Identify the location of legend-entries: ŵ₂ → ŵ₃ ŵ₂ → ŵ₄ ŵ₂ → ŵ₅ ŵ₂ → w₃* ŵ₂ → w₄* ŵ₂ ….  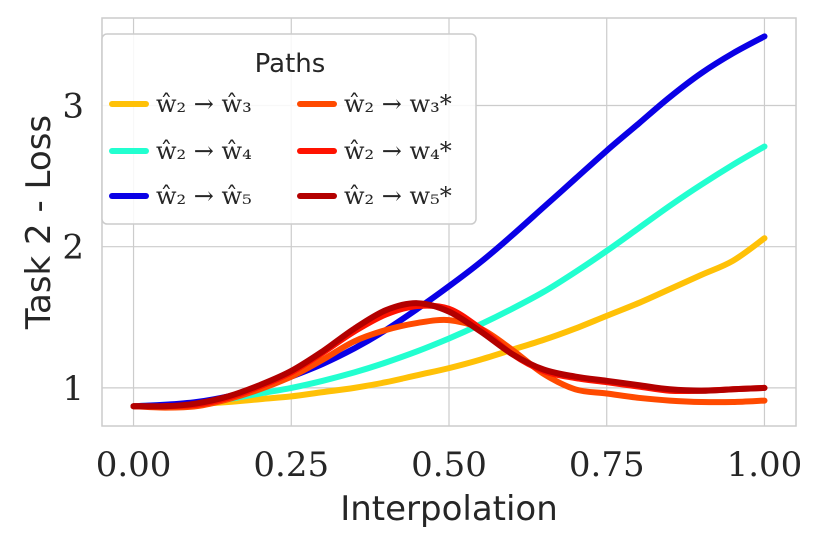
(280, 150).